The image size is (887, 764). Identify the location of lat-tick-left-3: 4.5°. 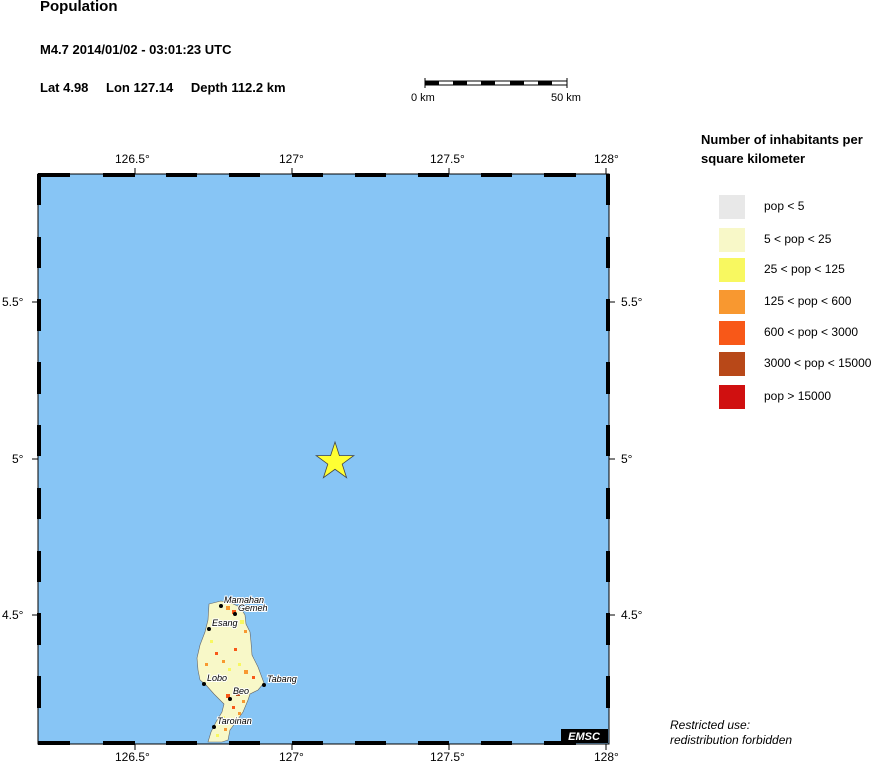
(13, 615).